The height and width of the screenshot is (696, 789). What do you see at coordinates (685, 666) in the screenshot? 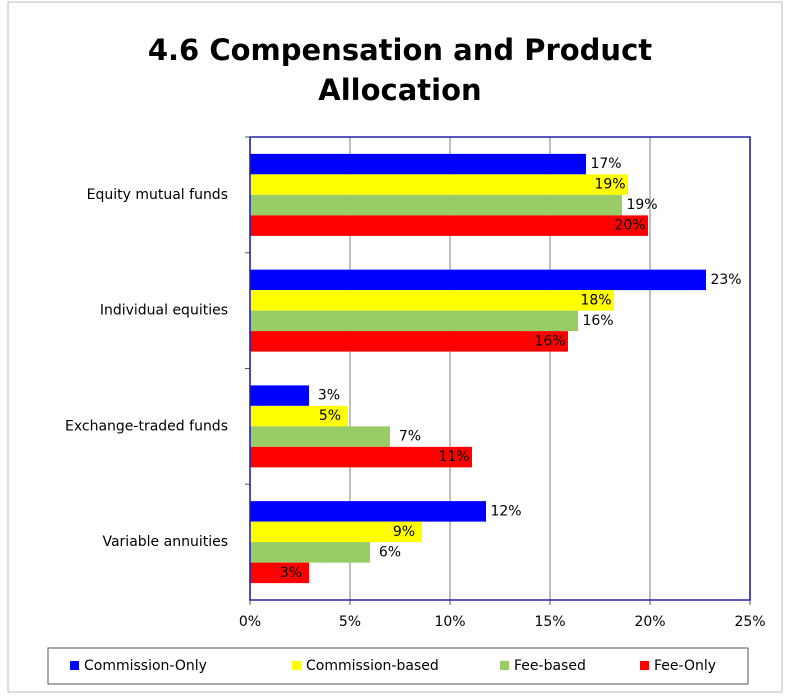
I see `legend-label: Fee-Only` at bounding box center [685, 666].